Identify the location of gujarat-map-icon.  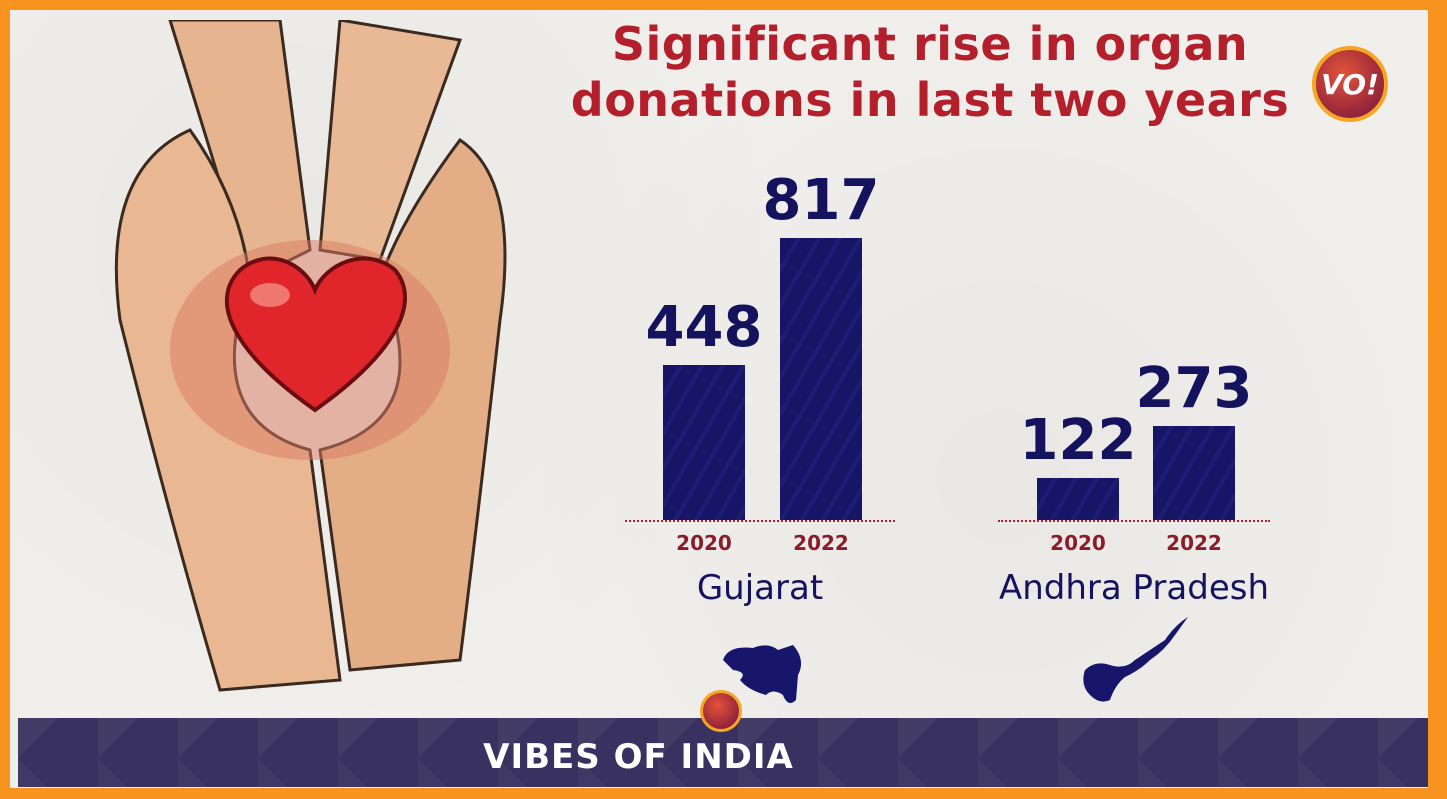
(762, 674).